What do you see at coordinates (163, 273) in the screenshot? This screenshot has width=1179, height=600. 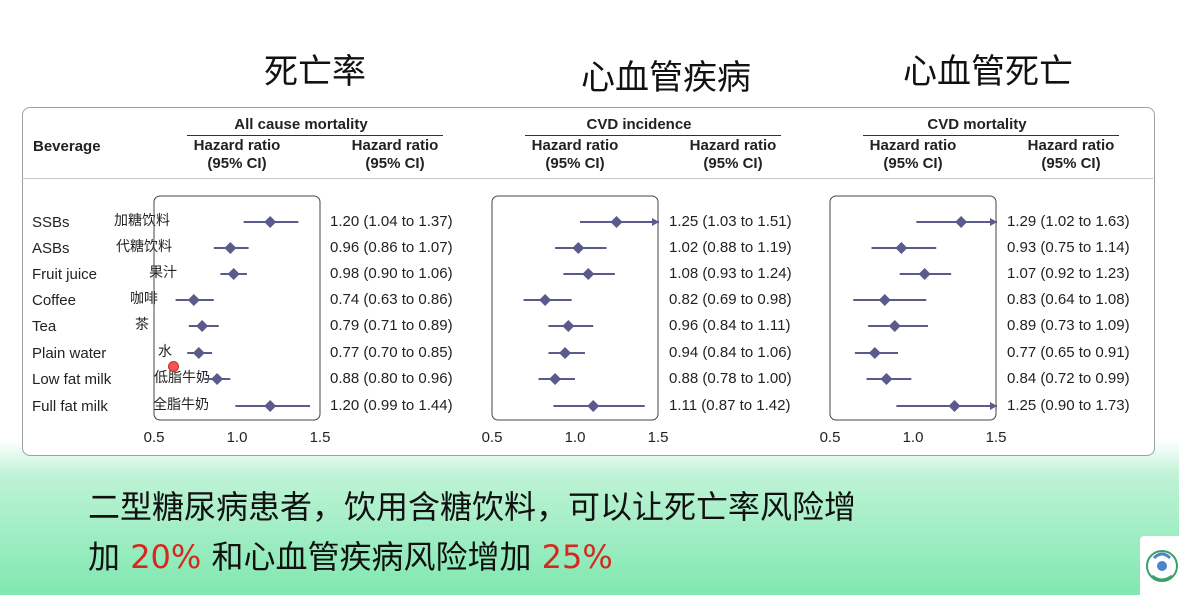 I see `beverage-name-zh: 果汁` at bounding box center [163, 273].